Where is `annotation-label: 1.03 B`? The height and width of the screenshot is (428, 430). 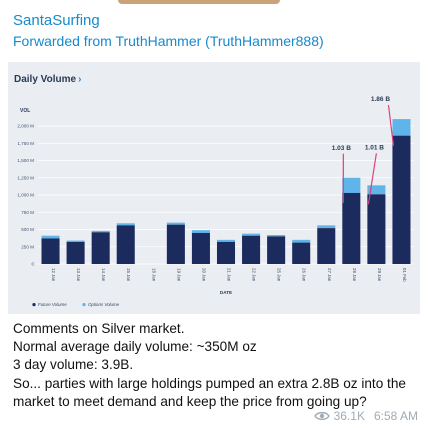
annotation-label: 1.03 B is located at coordinates (341, 148).